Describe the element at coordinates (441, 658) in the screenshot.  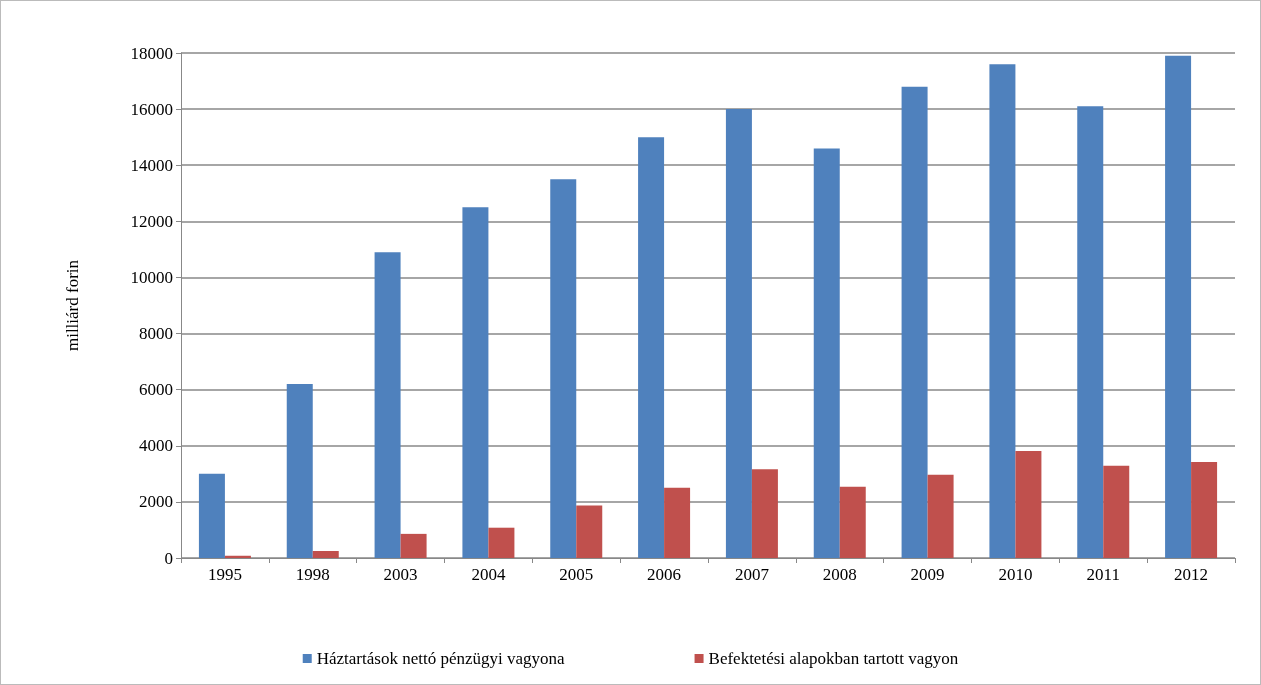
I see `legend-label: Háztartások nettó pénzügyi vagyona` at that location.